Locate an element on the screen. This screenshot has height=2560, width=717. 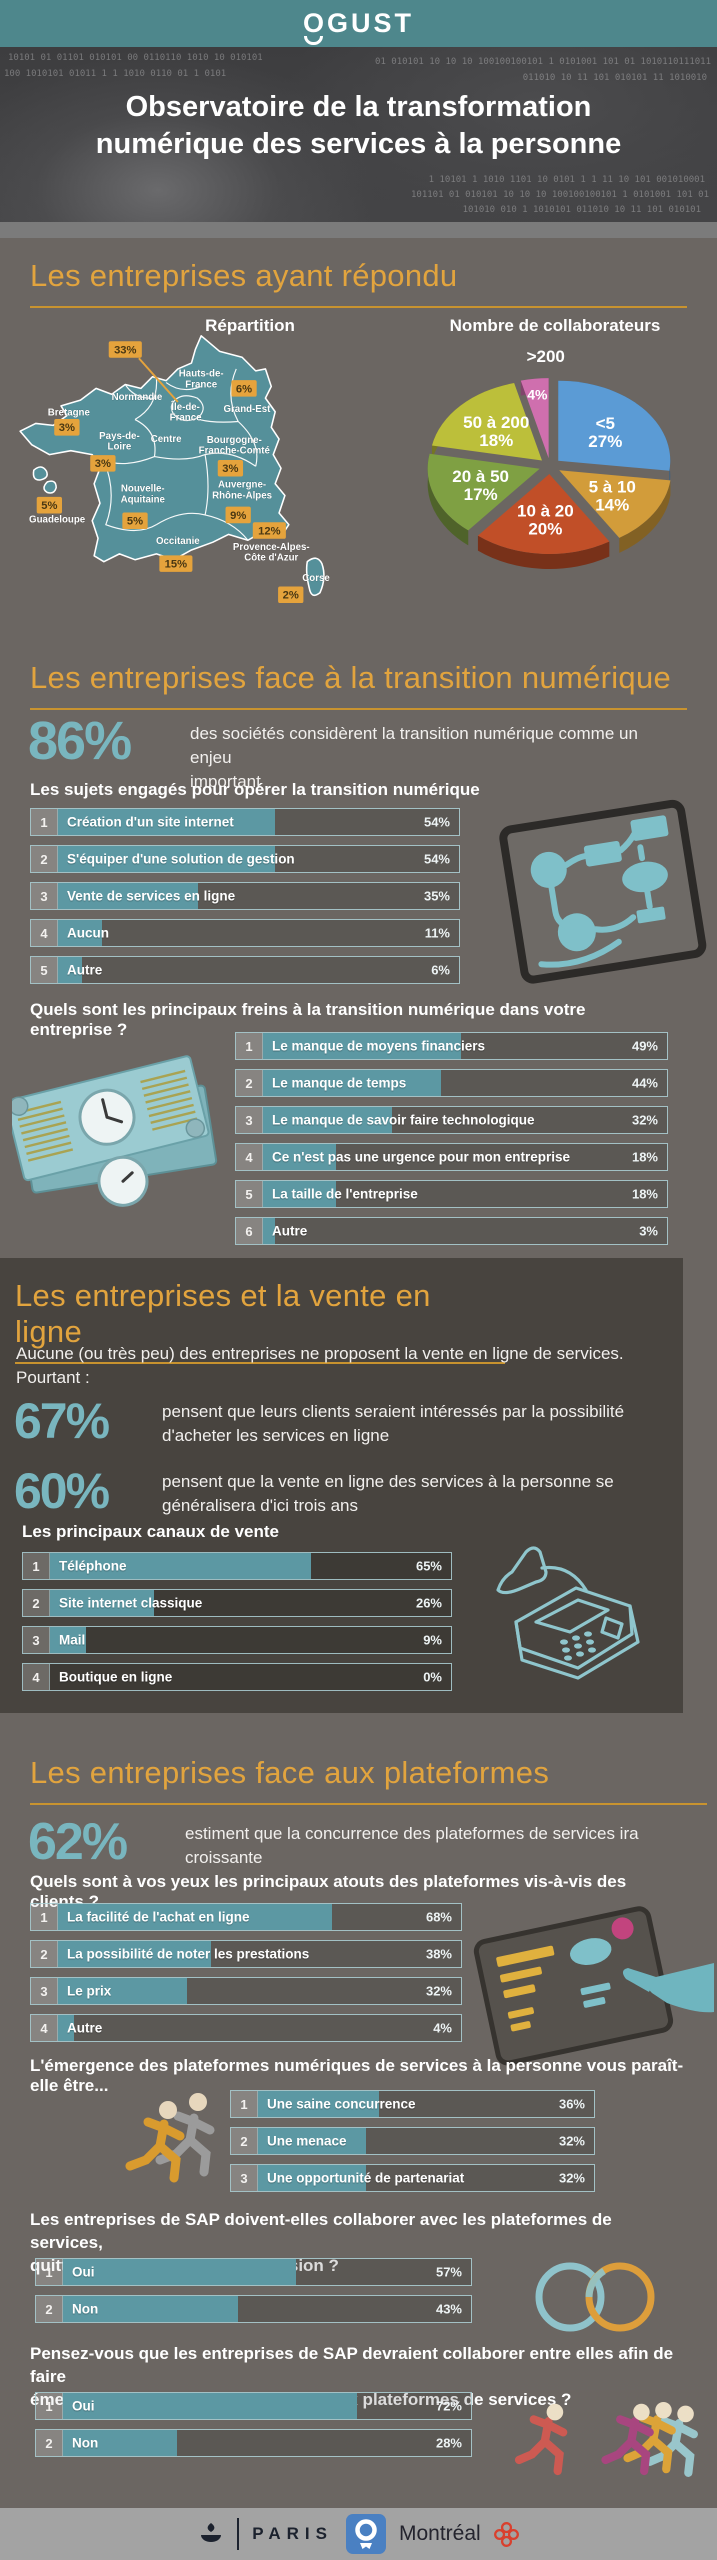
bar-label: Une saine concurrence is located at coordinates (341, 2104).